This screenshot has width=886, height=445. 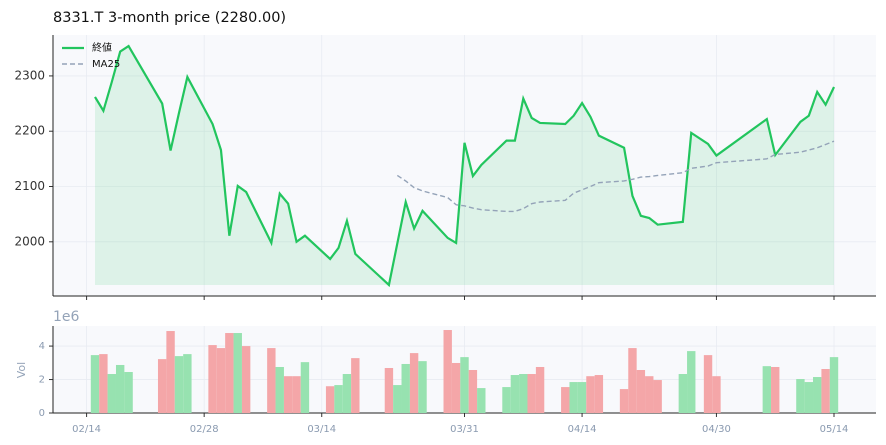 What do you see at coordinates (204, 429) in the screenshot?
I see `x-tick-label: 02/28` at bounding box center [204, 429].